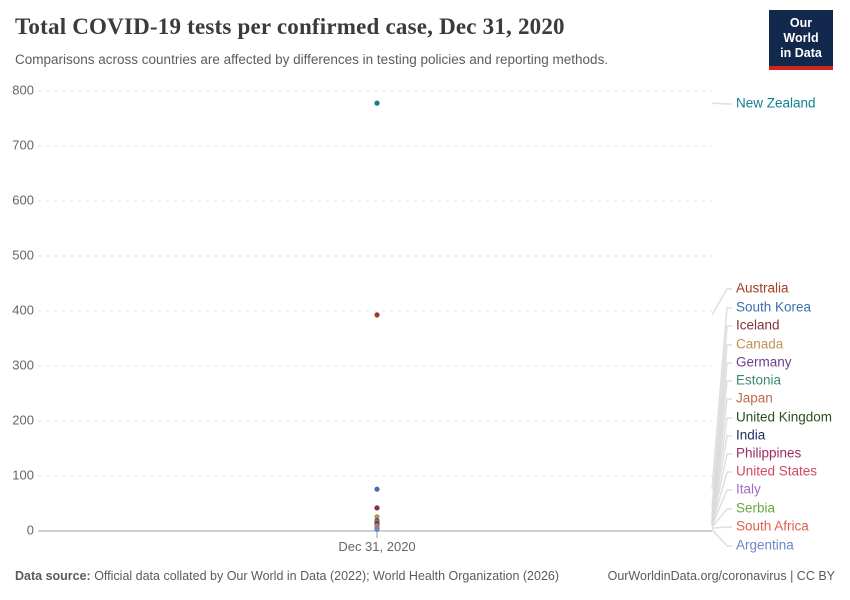 The width and height of the screenshot is (850, 600). I want to click on y-tick-label: 100, so click(23, 474).